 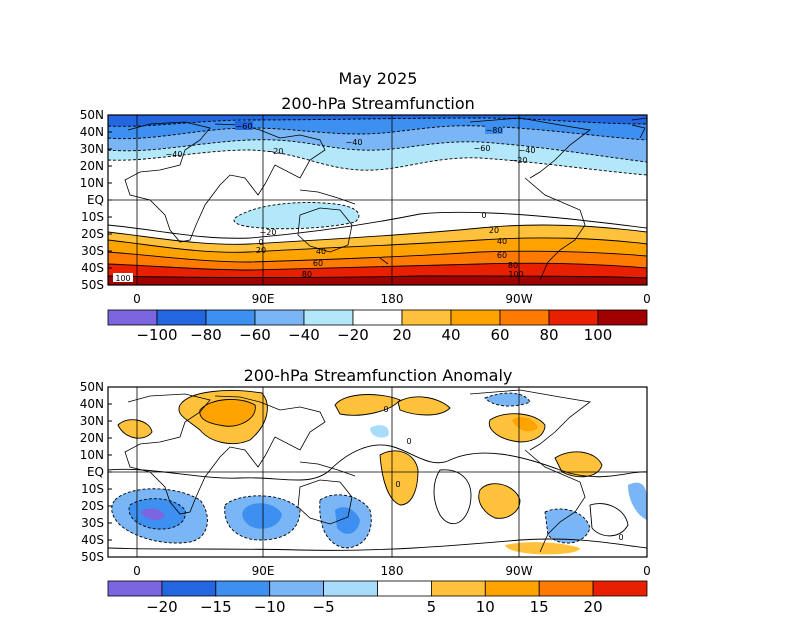 I want to click on contour-labels: 0 0 0 0, so click(x=503, y=473).